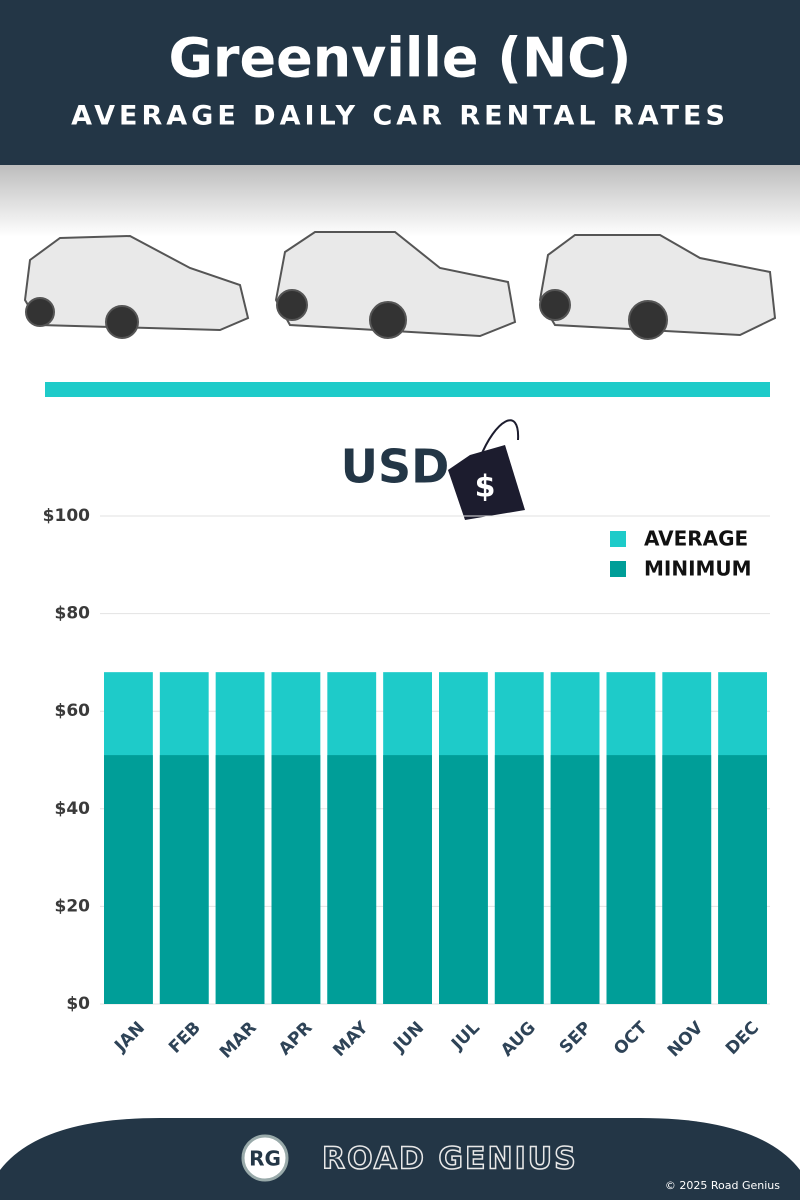 The image size is (800, 1200). I want to click on price-tag: $, so click(486, 469).